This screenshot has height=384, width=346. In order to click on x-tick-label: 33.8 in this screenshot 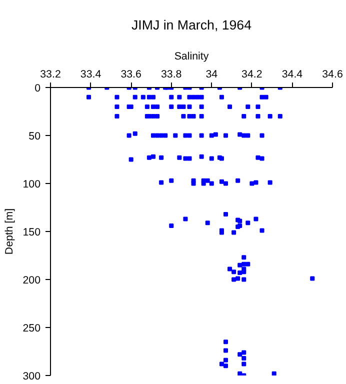, I will do `click(171, 74)`.